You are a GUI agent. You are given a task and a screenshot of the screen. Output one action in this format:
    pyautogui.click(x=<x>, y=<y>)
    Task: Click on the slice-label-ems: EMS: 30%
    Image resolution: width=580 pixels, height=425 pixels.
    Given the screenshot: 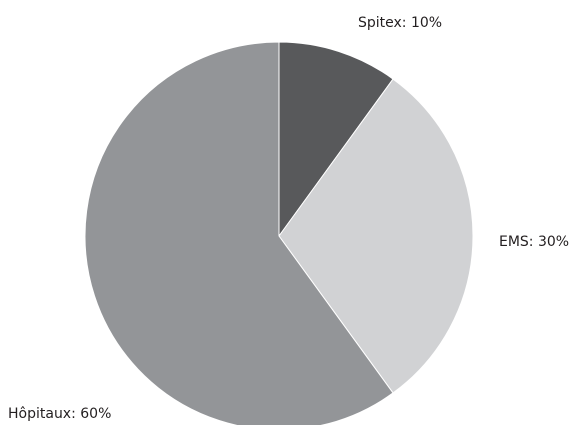 What is the action you would take?
    pyautogui.click(x=534, y=242)
    